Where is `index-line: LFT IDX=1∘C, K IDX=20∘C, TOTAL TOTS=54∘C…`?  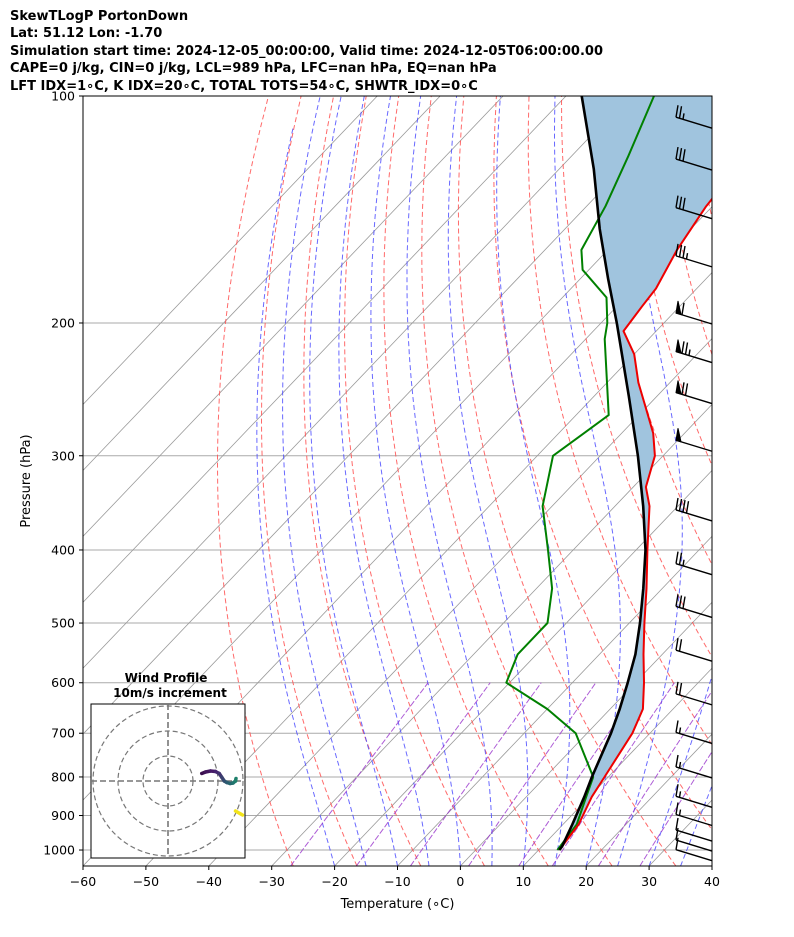 index-line: LFT IDX=1∘C, K IDX=20∘C, TOTAL TOTS=54∘C… is located at coordinates (244, 86).